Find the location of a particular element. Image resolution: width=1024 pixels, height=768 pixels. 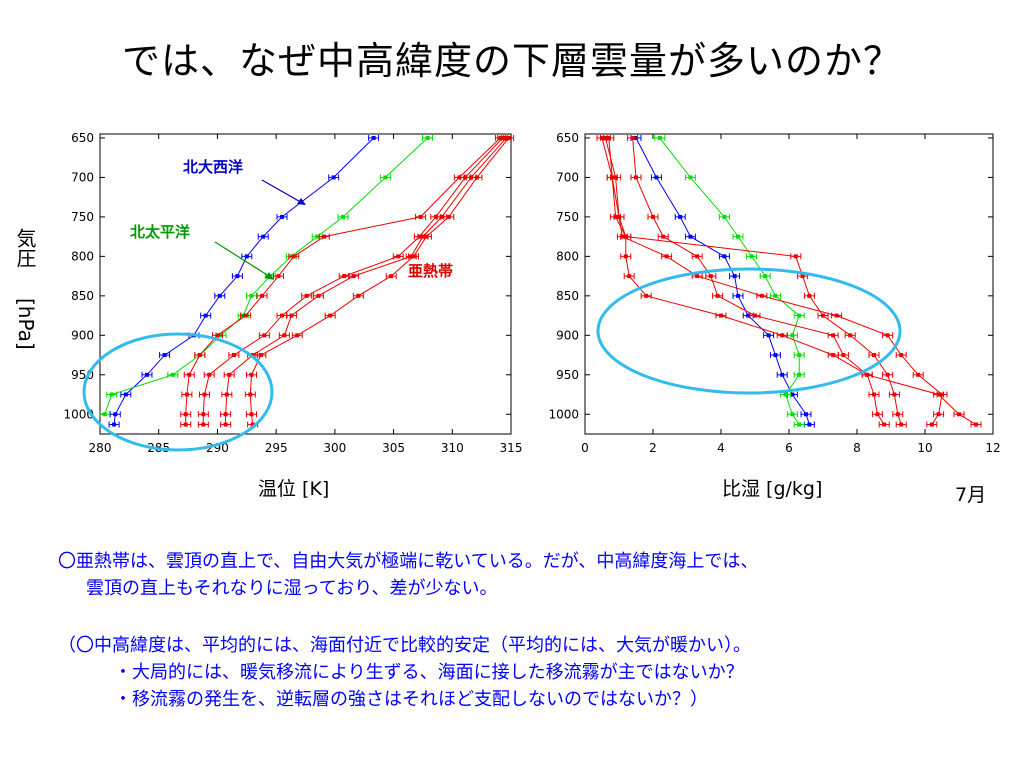

annotation-arrowhead-blue is located at coordinates (301, 201).